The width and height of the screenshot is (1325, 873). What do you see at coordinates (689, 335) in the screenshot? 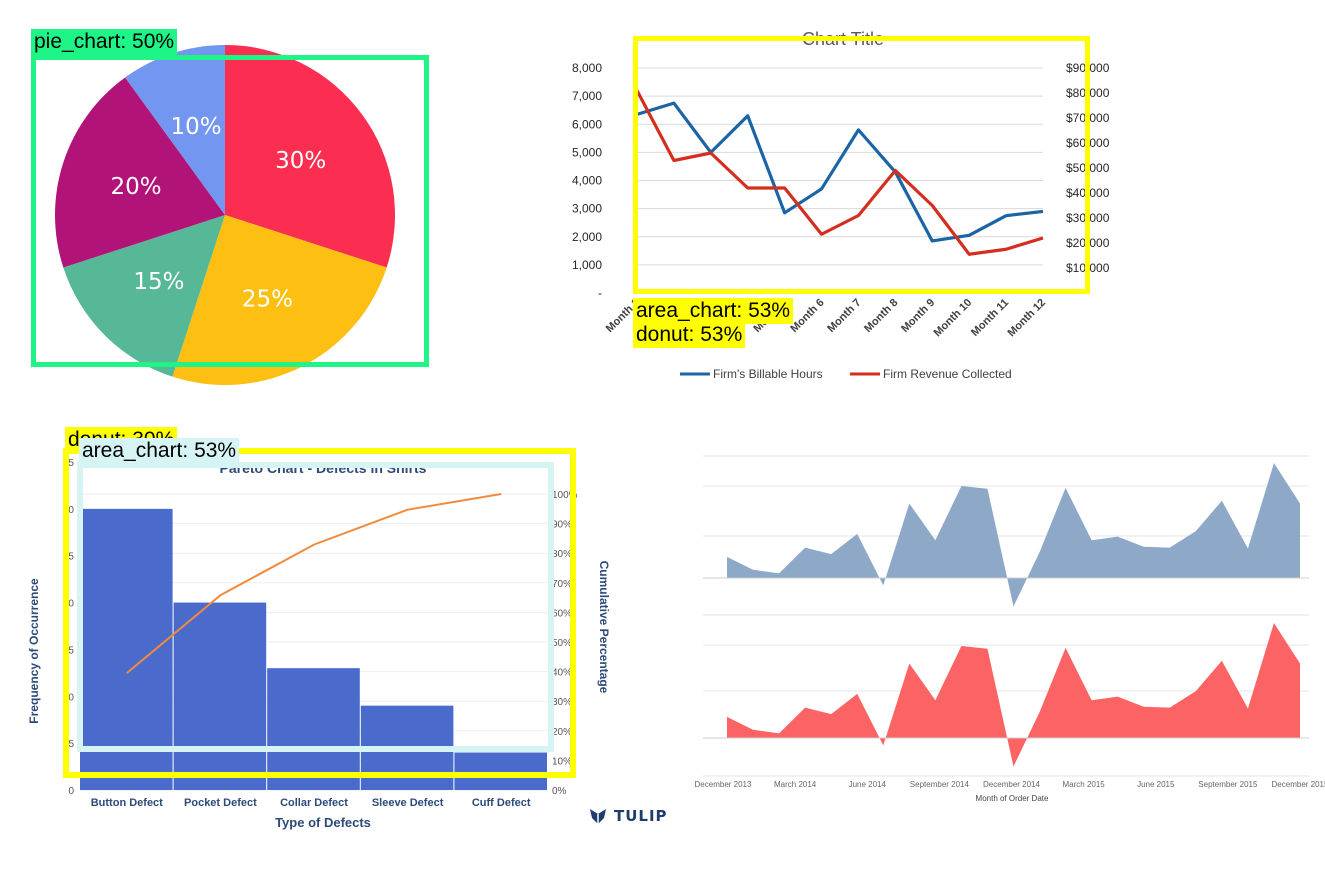
I see `overlay-label-line-donut: donut: 53%` at bounding box center [689, 335].